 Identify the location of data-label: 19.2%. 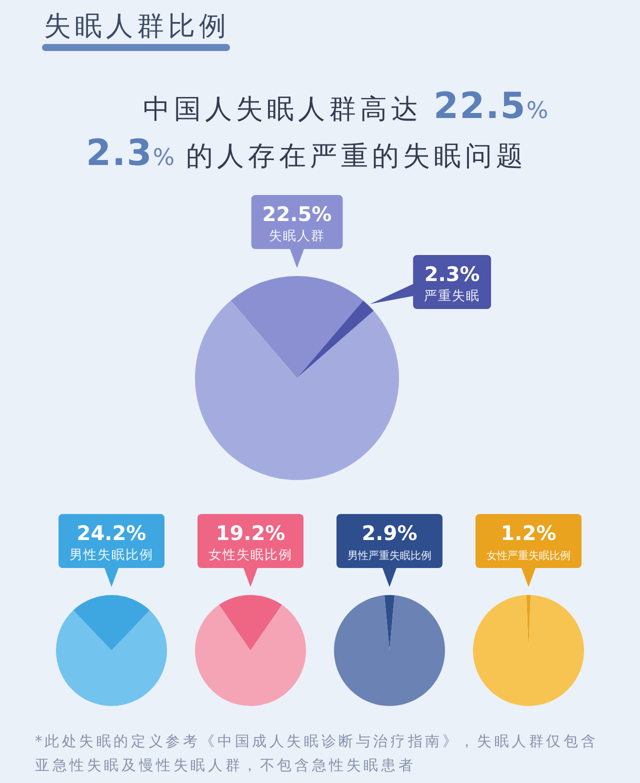
(251, 533).